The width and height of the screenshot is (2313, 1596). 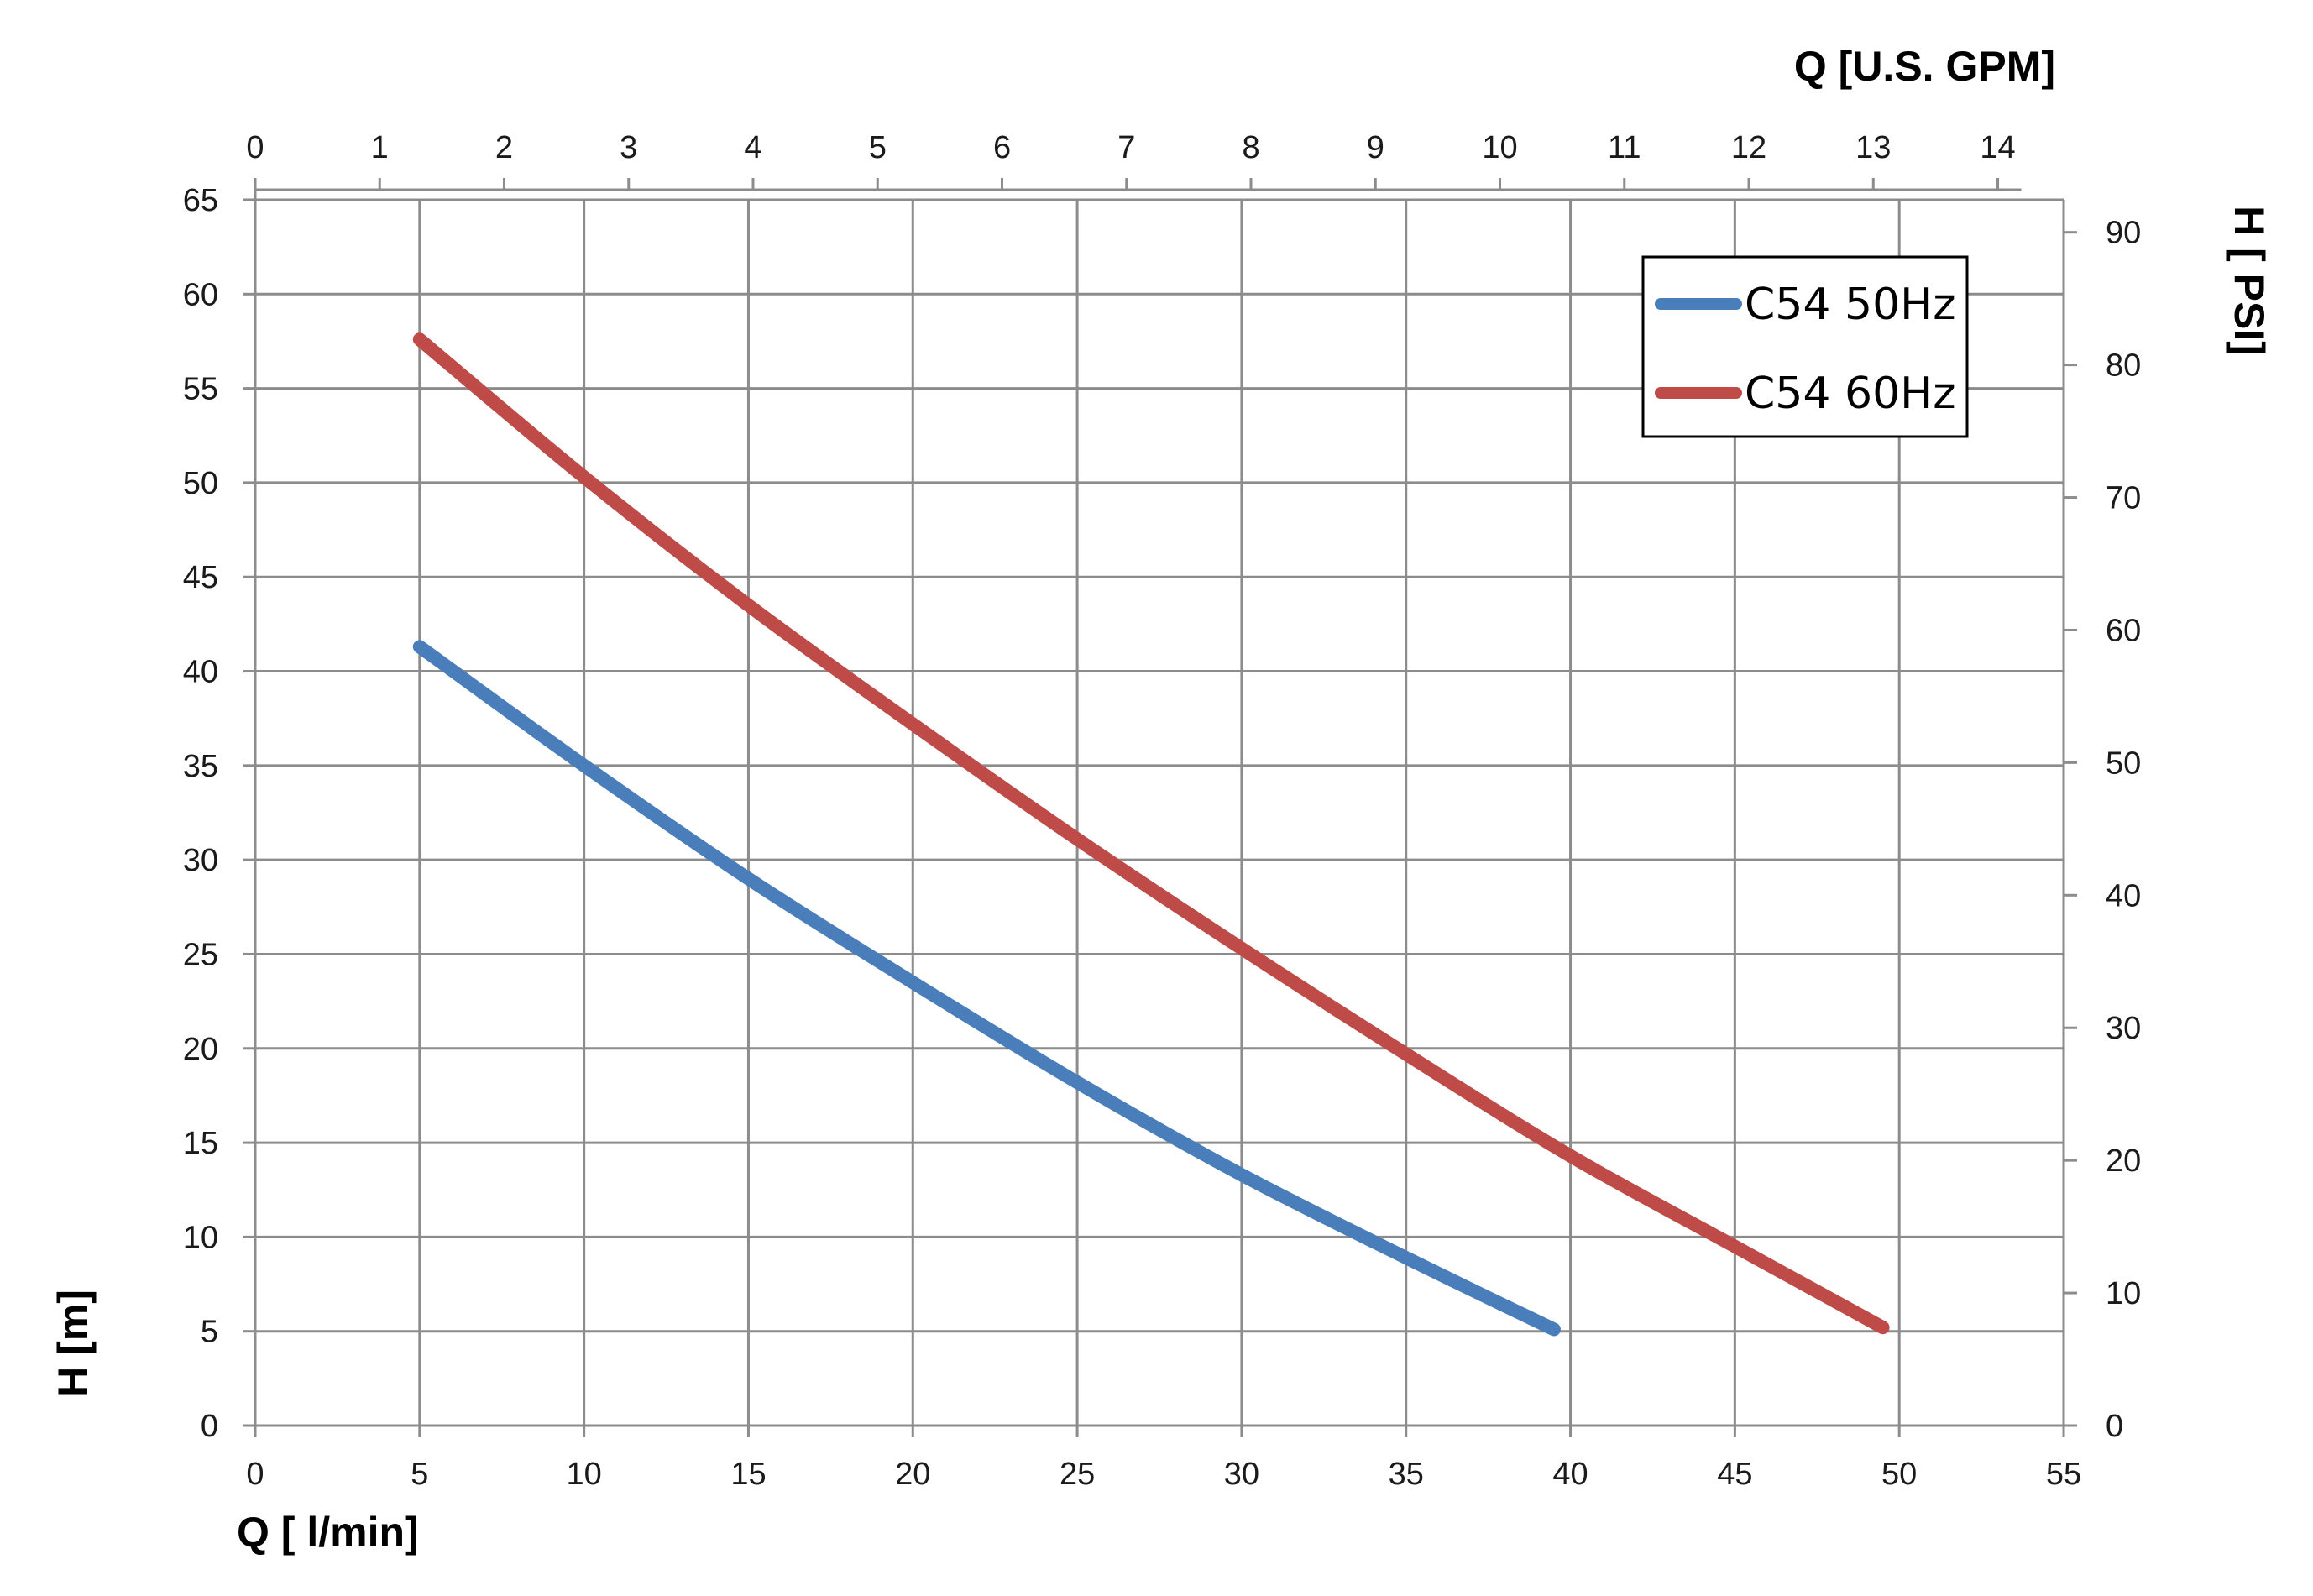 I want to click on top-tick-label: 5, so click(x=878, y=147).